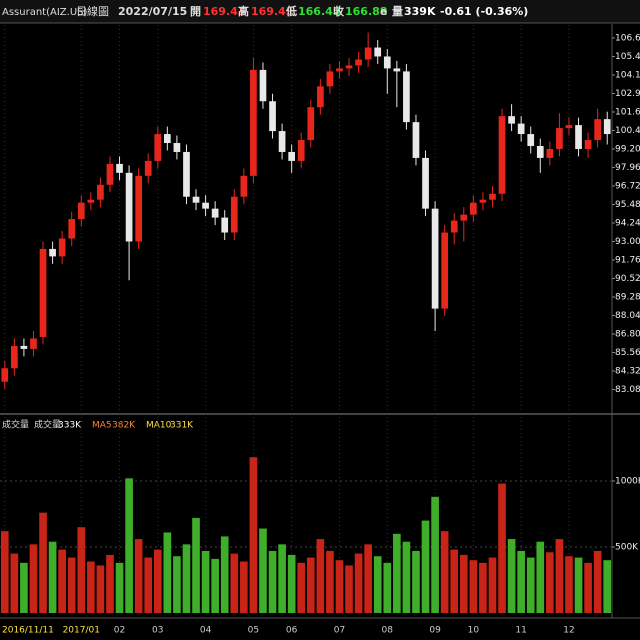 This screenshot has width=640, height=640. I want to click on y-tick-label: 84.32, so click(627, 371).